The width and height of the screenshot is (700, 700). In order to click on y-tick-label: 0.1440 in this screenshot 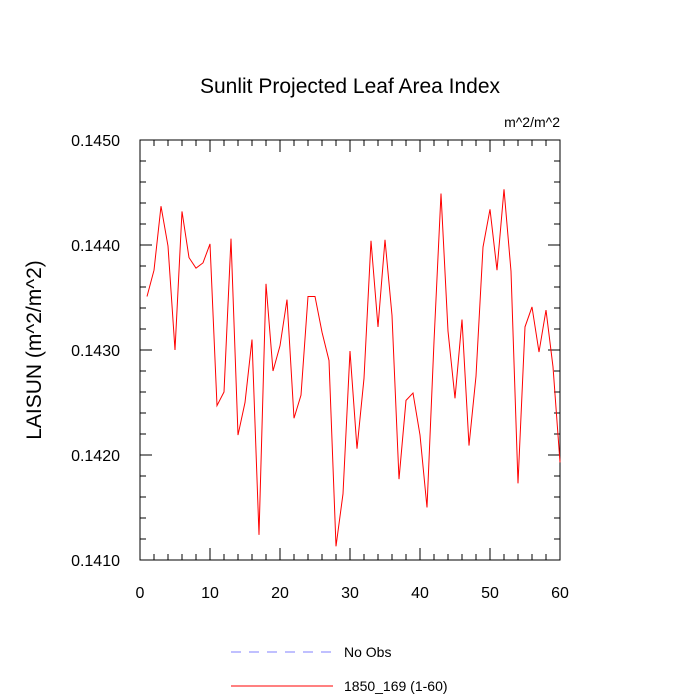, I will do `click(95, 246)`.